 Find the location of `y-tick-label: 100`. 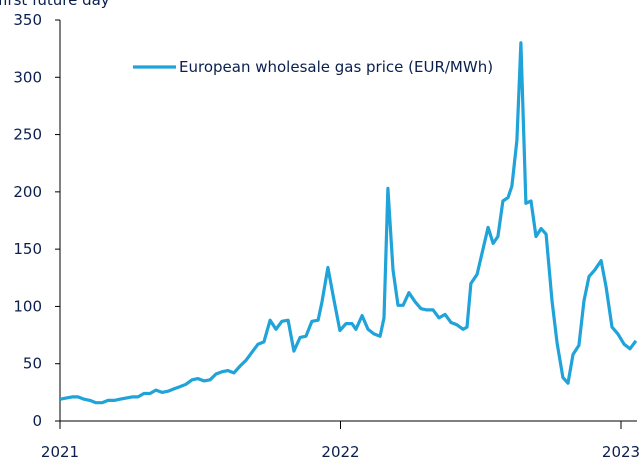

y-tick-label: 100 is located at coordinates (27, 306).